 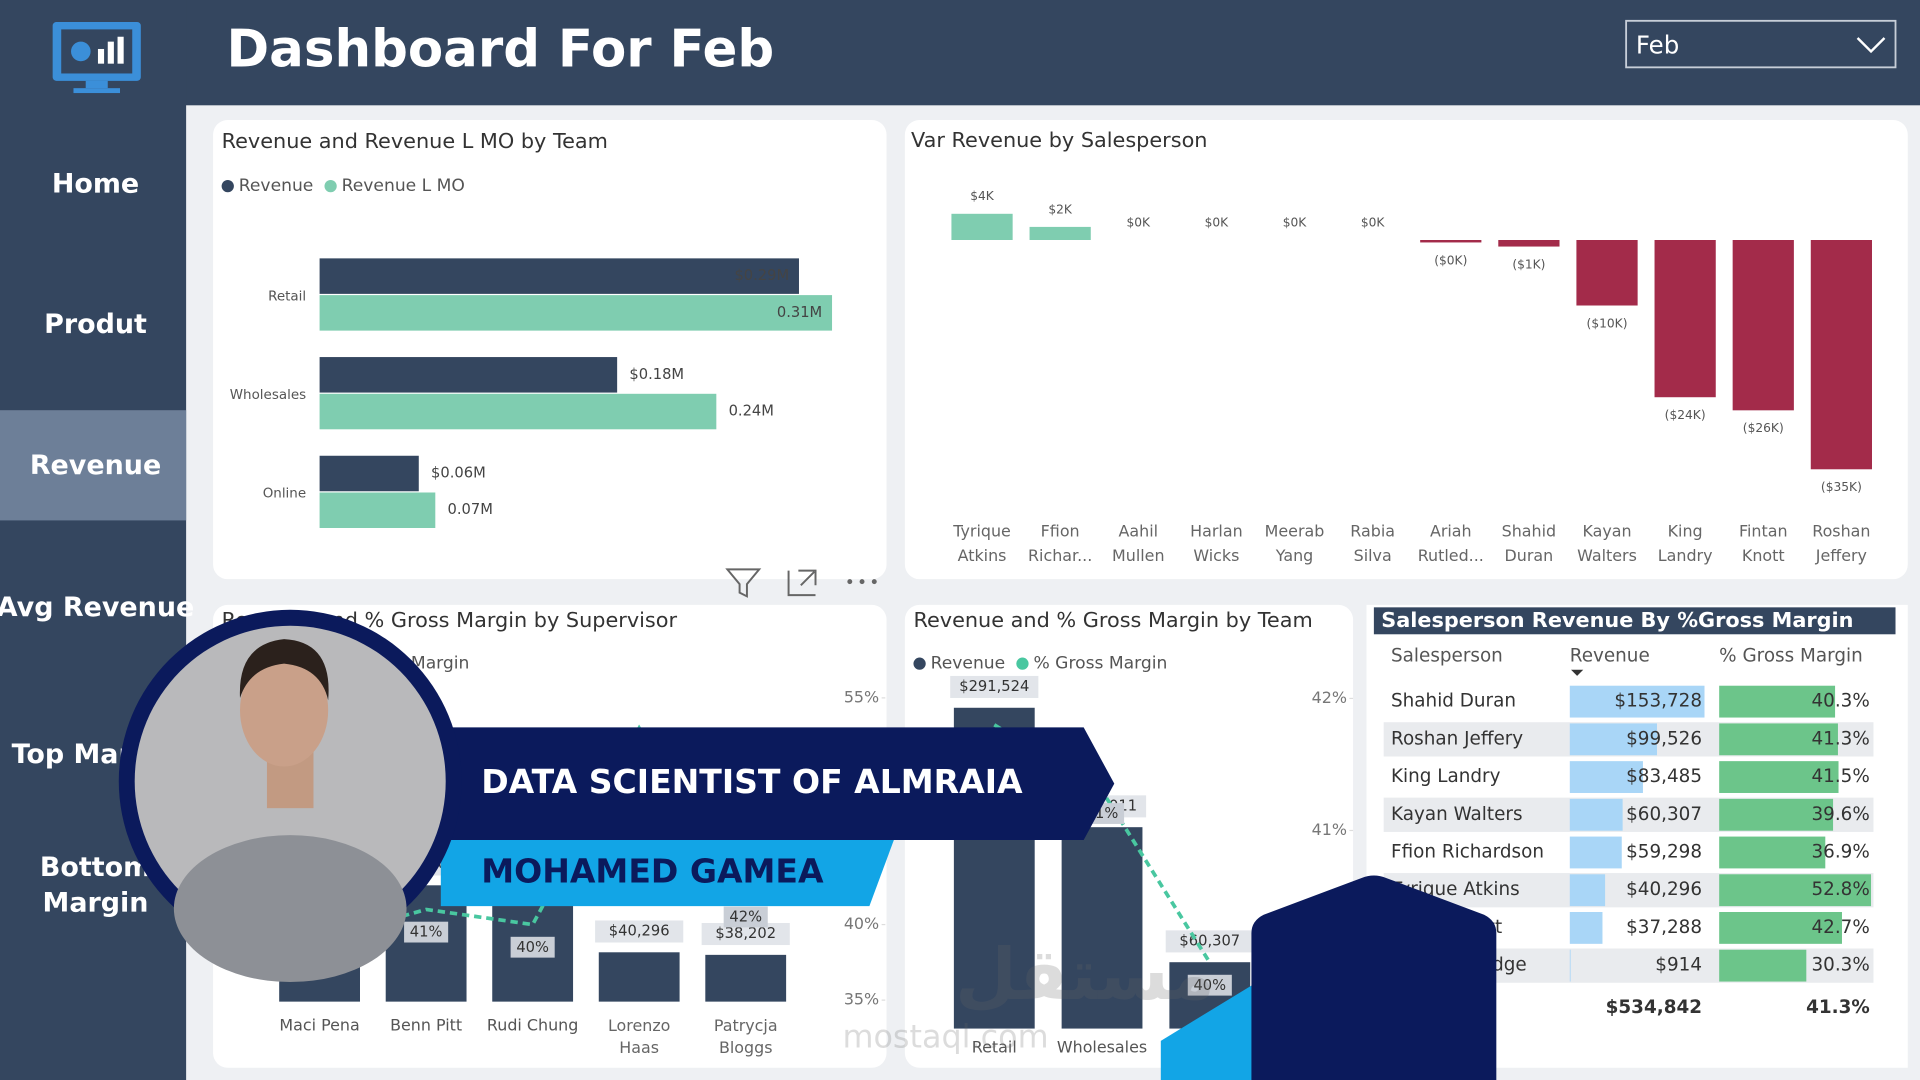 What do you see at coordinates (994, 1047) in the screenshot?
I see `x-tick-label: Retail` at bounding box center [994, 1047].